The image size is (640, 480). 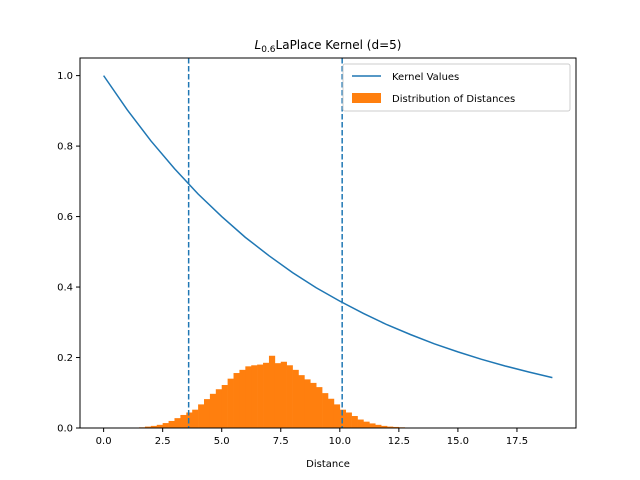 I want to click on x-axis-label: Distance, so click(x=328, y=464).